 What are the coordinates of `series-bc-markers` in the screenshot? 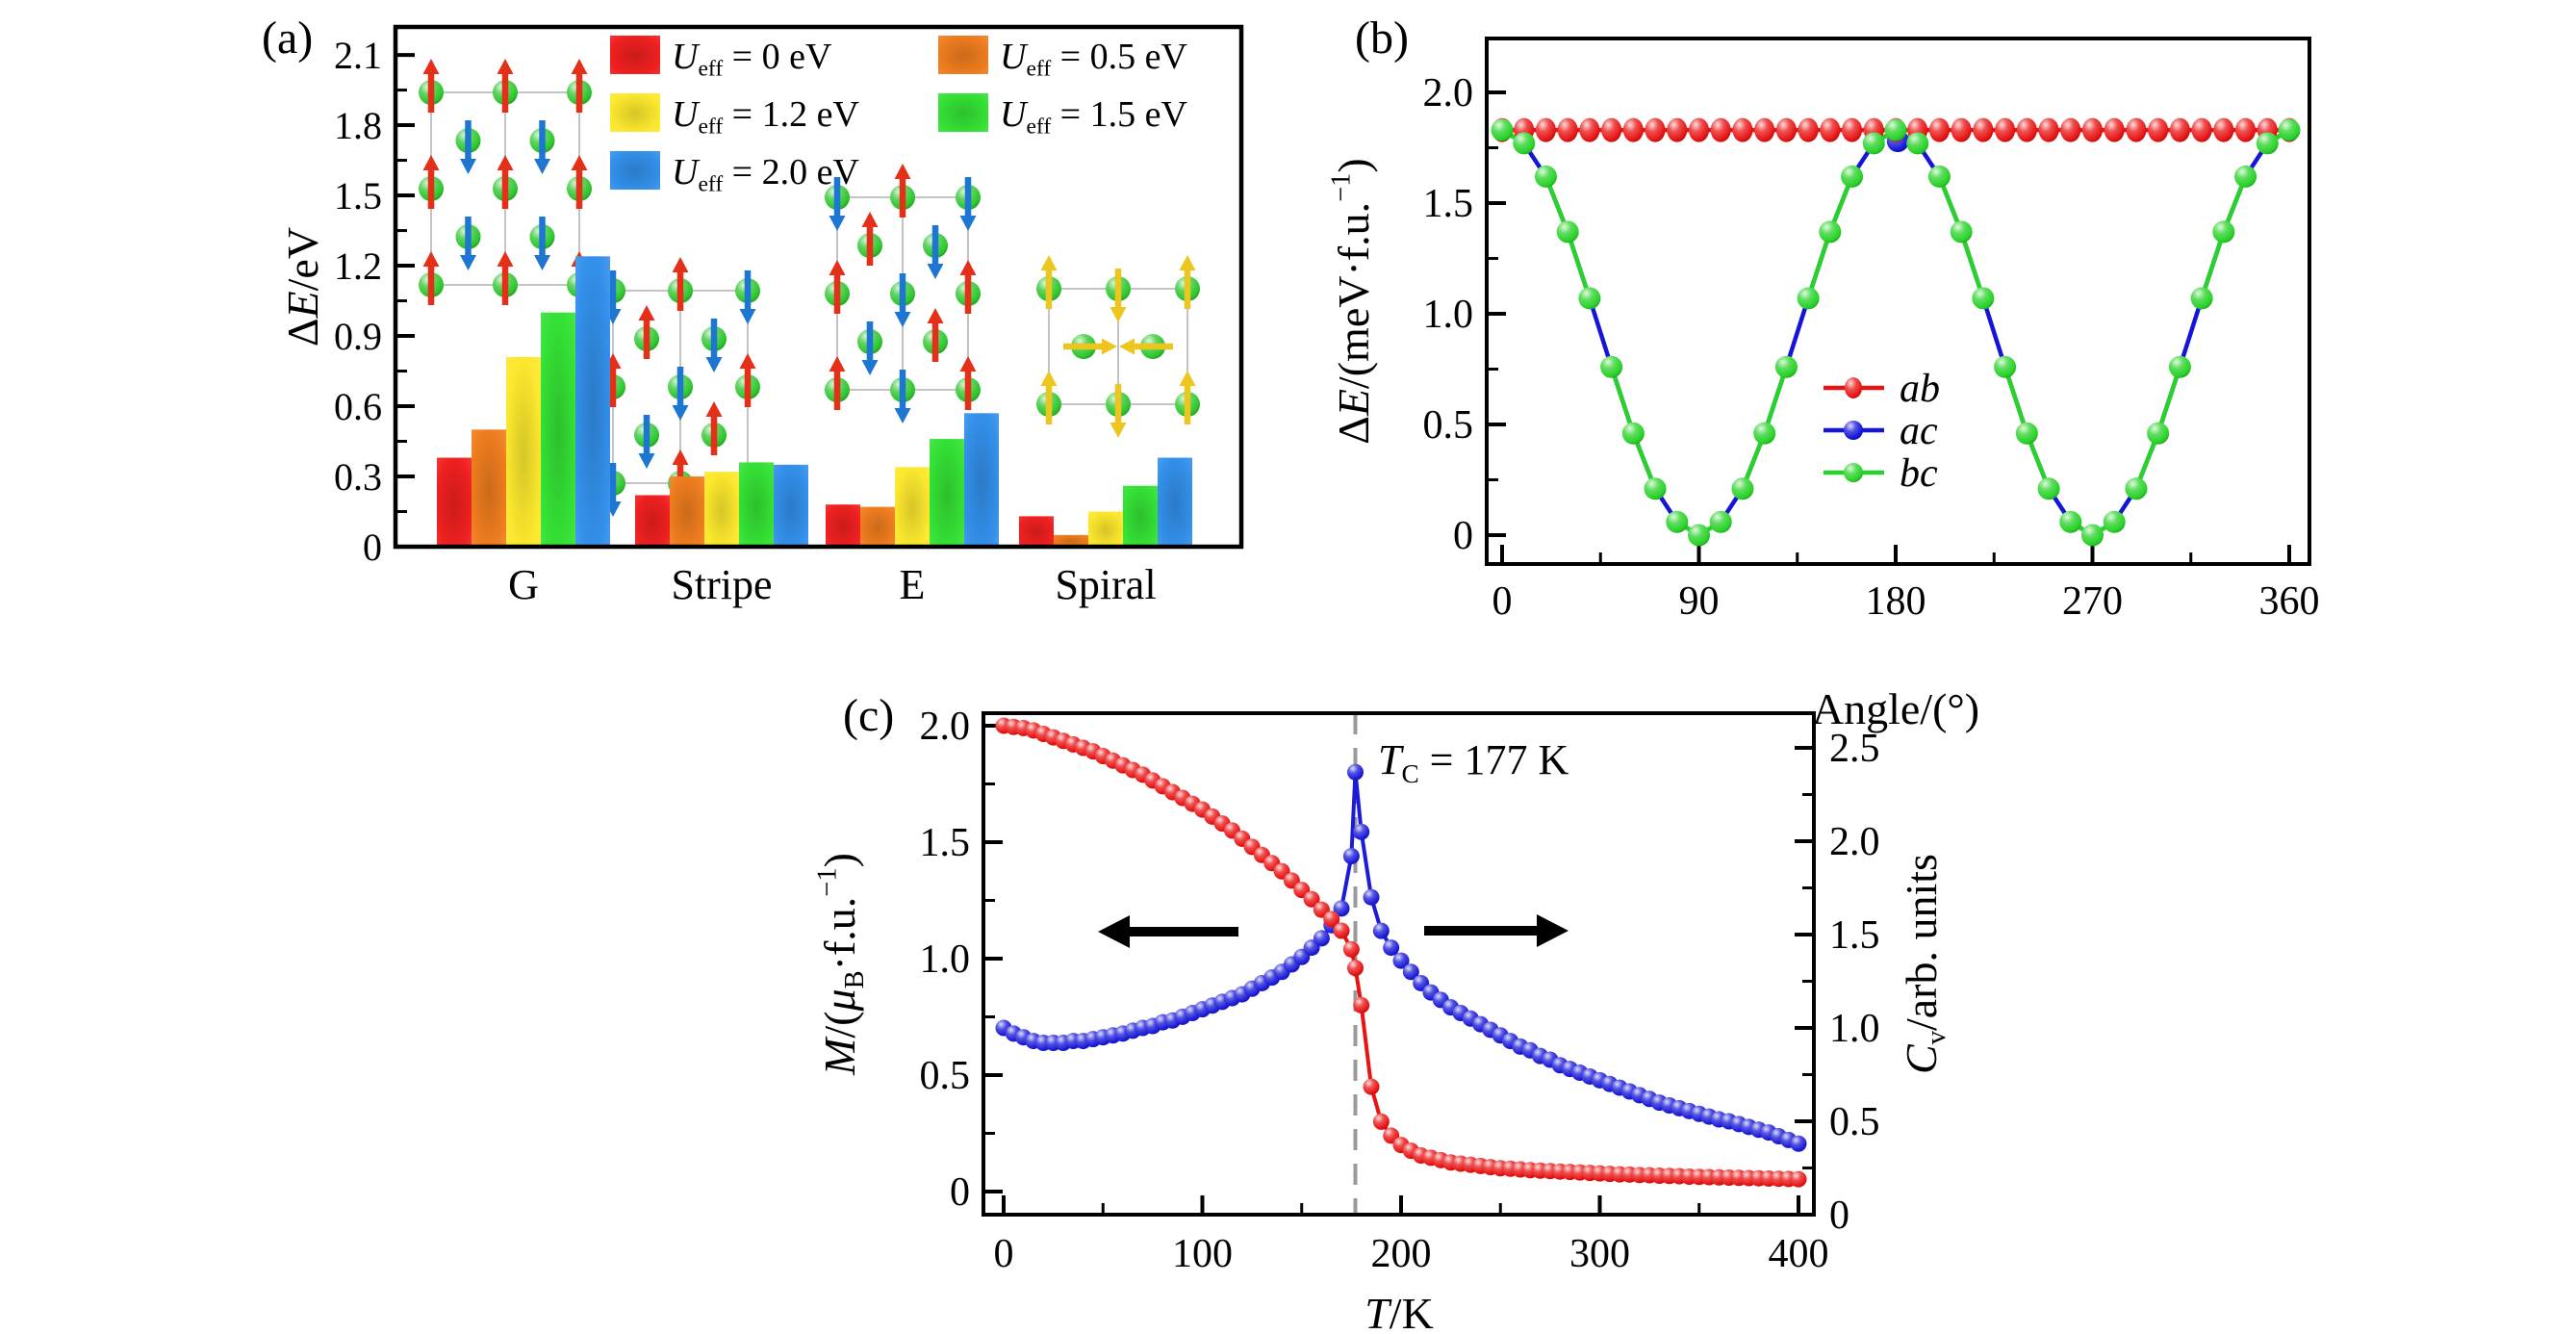 It's located at (1896, 333).